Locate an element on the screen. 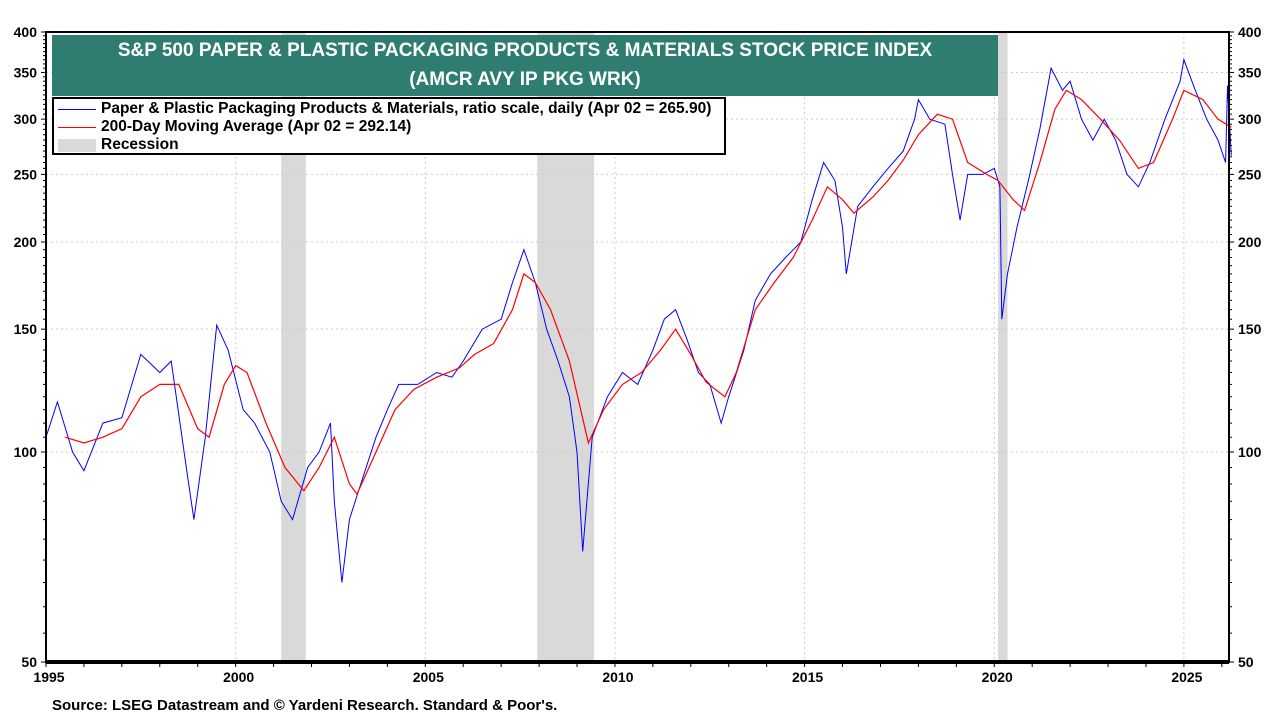 Image resolution: width=1280 pixels, height=720 pixels. x-tick-label: 2000 is located at coordinates (238, 677).